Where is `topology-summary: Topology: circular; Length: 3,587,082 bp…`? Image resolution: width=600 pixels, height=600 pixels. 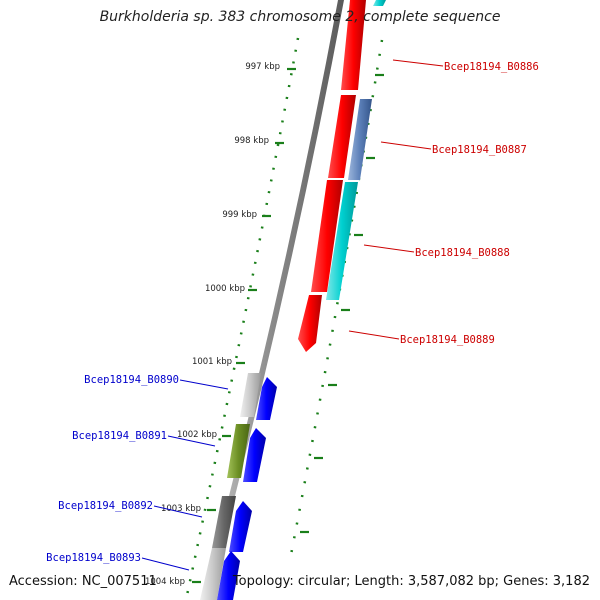 topology-summary: Topology: circular; Length: 3,587,082 bp… is located at coordinates (411, 581).